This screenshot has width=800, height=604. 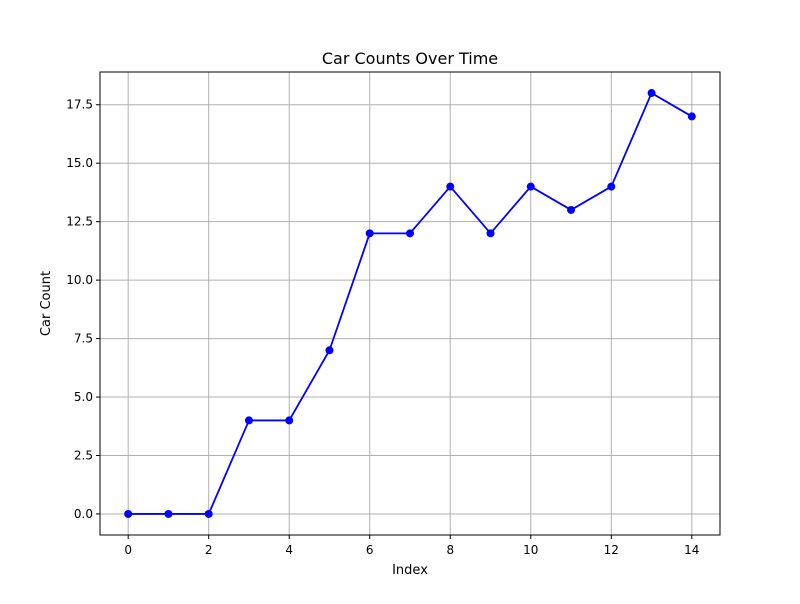 I want to click on chart-title: Car Counts Over Time, so click(x=410, y=58).